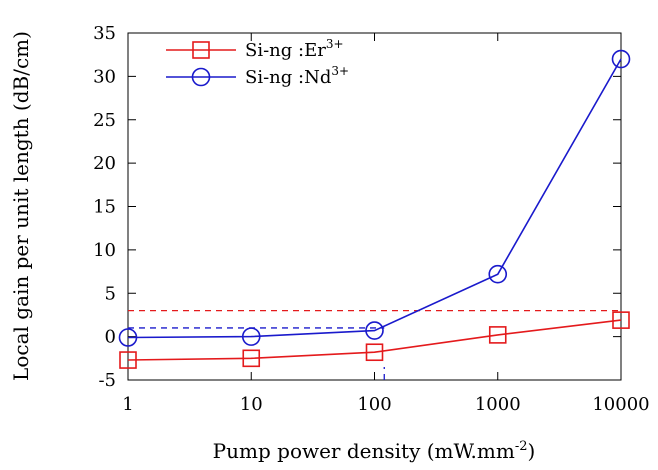 This screenshot has height=470, width=658. What do you see at coordinates (374, 451) in the screenshot?
I see `x-axis-title: Pump power density (mW.mm-2)` at bounding box center [374, 451].